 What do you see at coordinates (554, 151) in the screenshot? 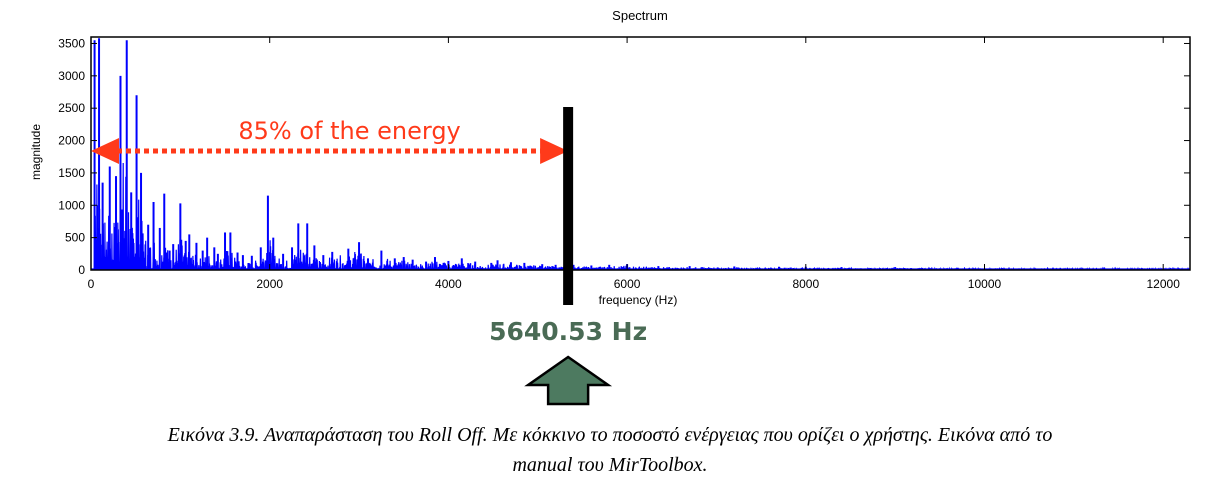
I see `energy-arrow-right-head` at bounding box center [554, 151].